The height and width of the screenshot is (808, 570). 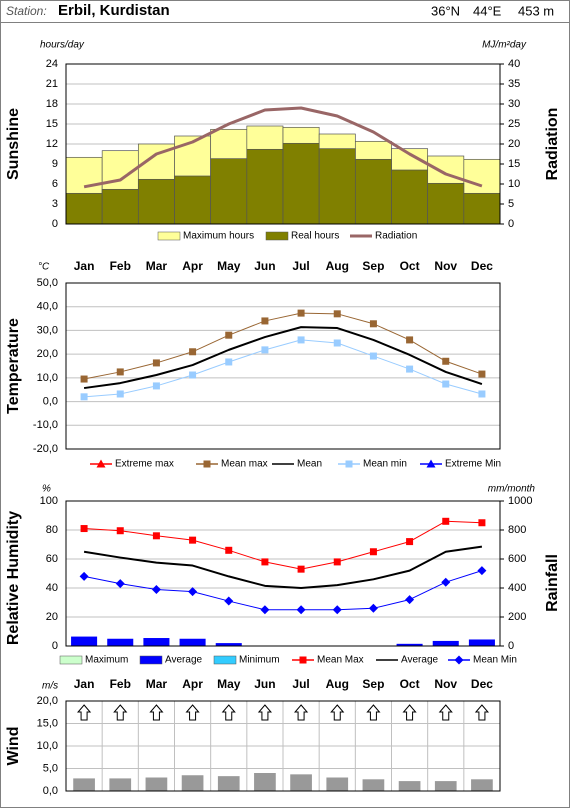 I want to click on y-tick-label: -20,0, so click(x=45, y=449).